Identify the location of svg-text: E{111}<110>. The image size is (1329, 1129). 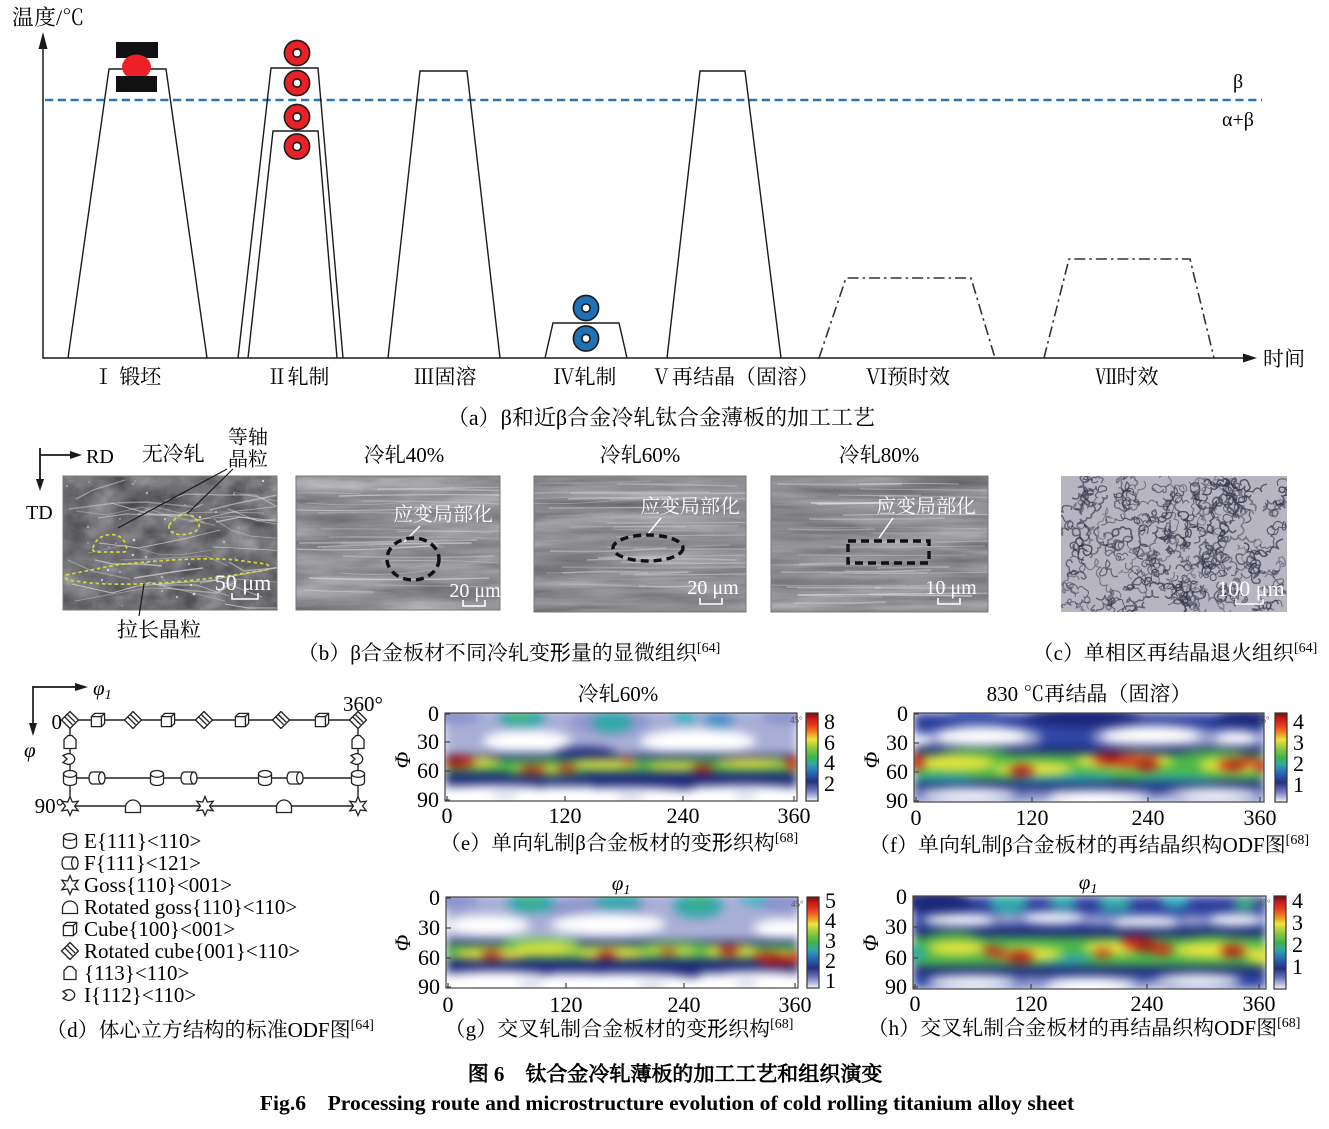
(142, 841).